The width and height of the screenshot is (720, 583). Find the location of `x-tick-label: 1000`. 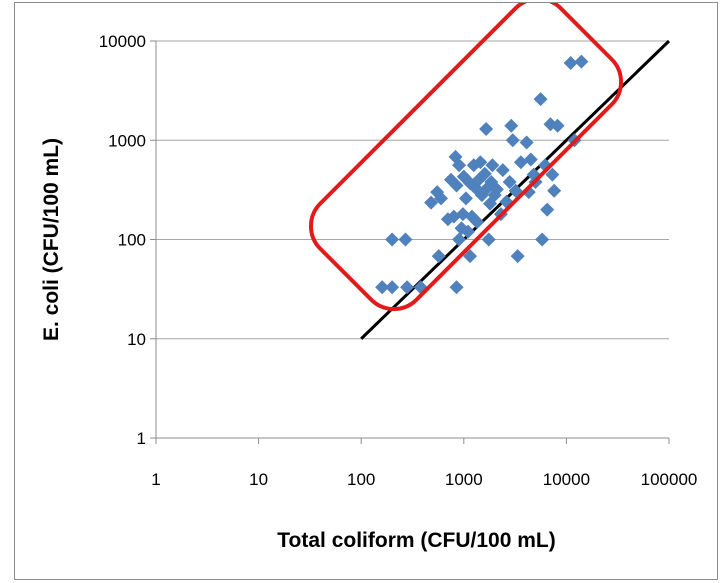

x-tick-label: 1000 is located at coordinates (464, 479).